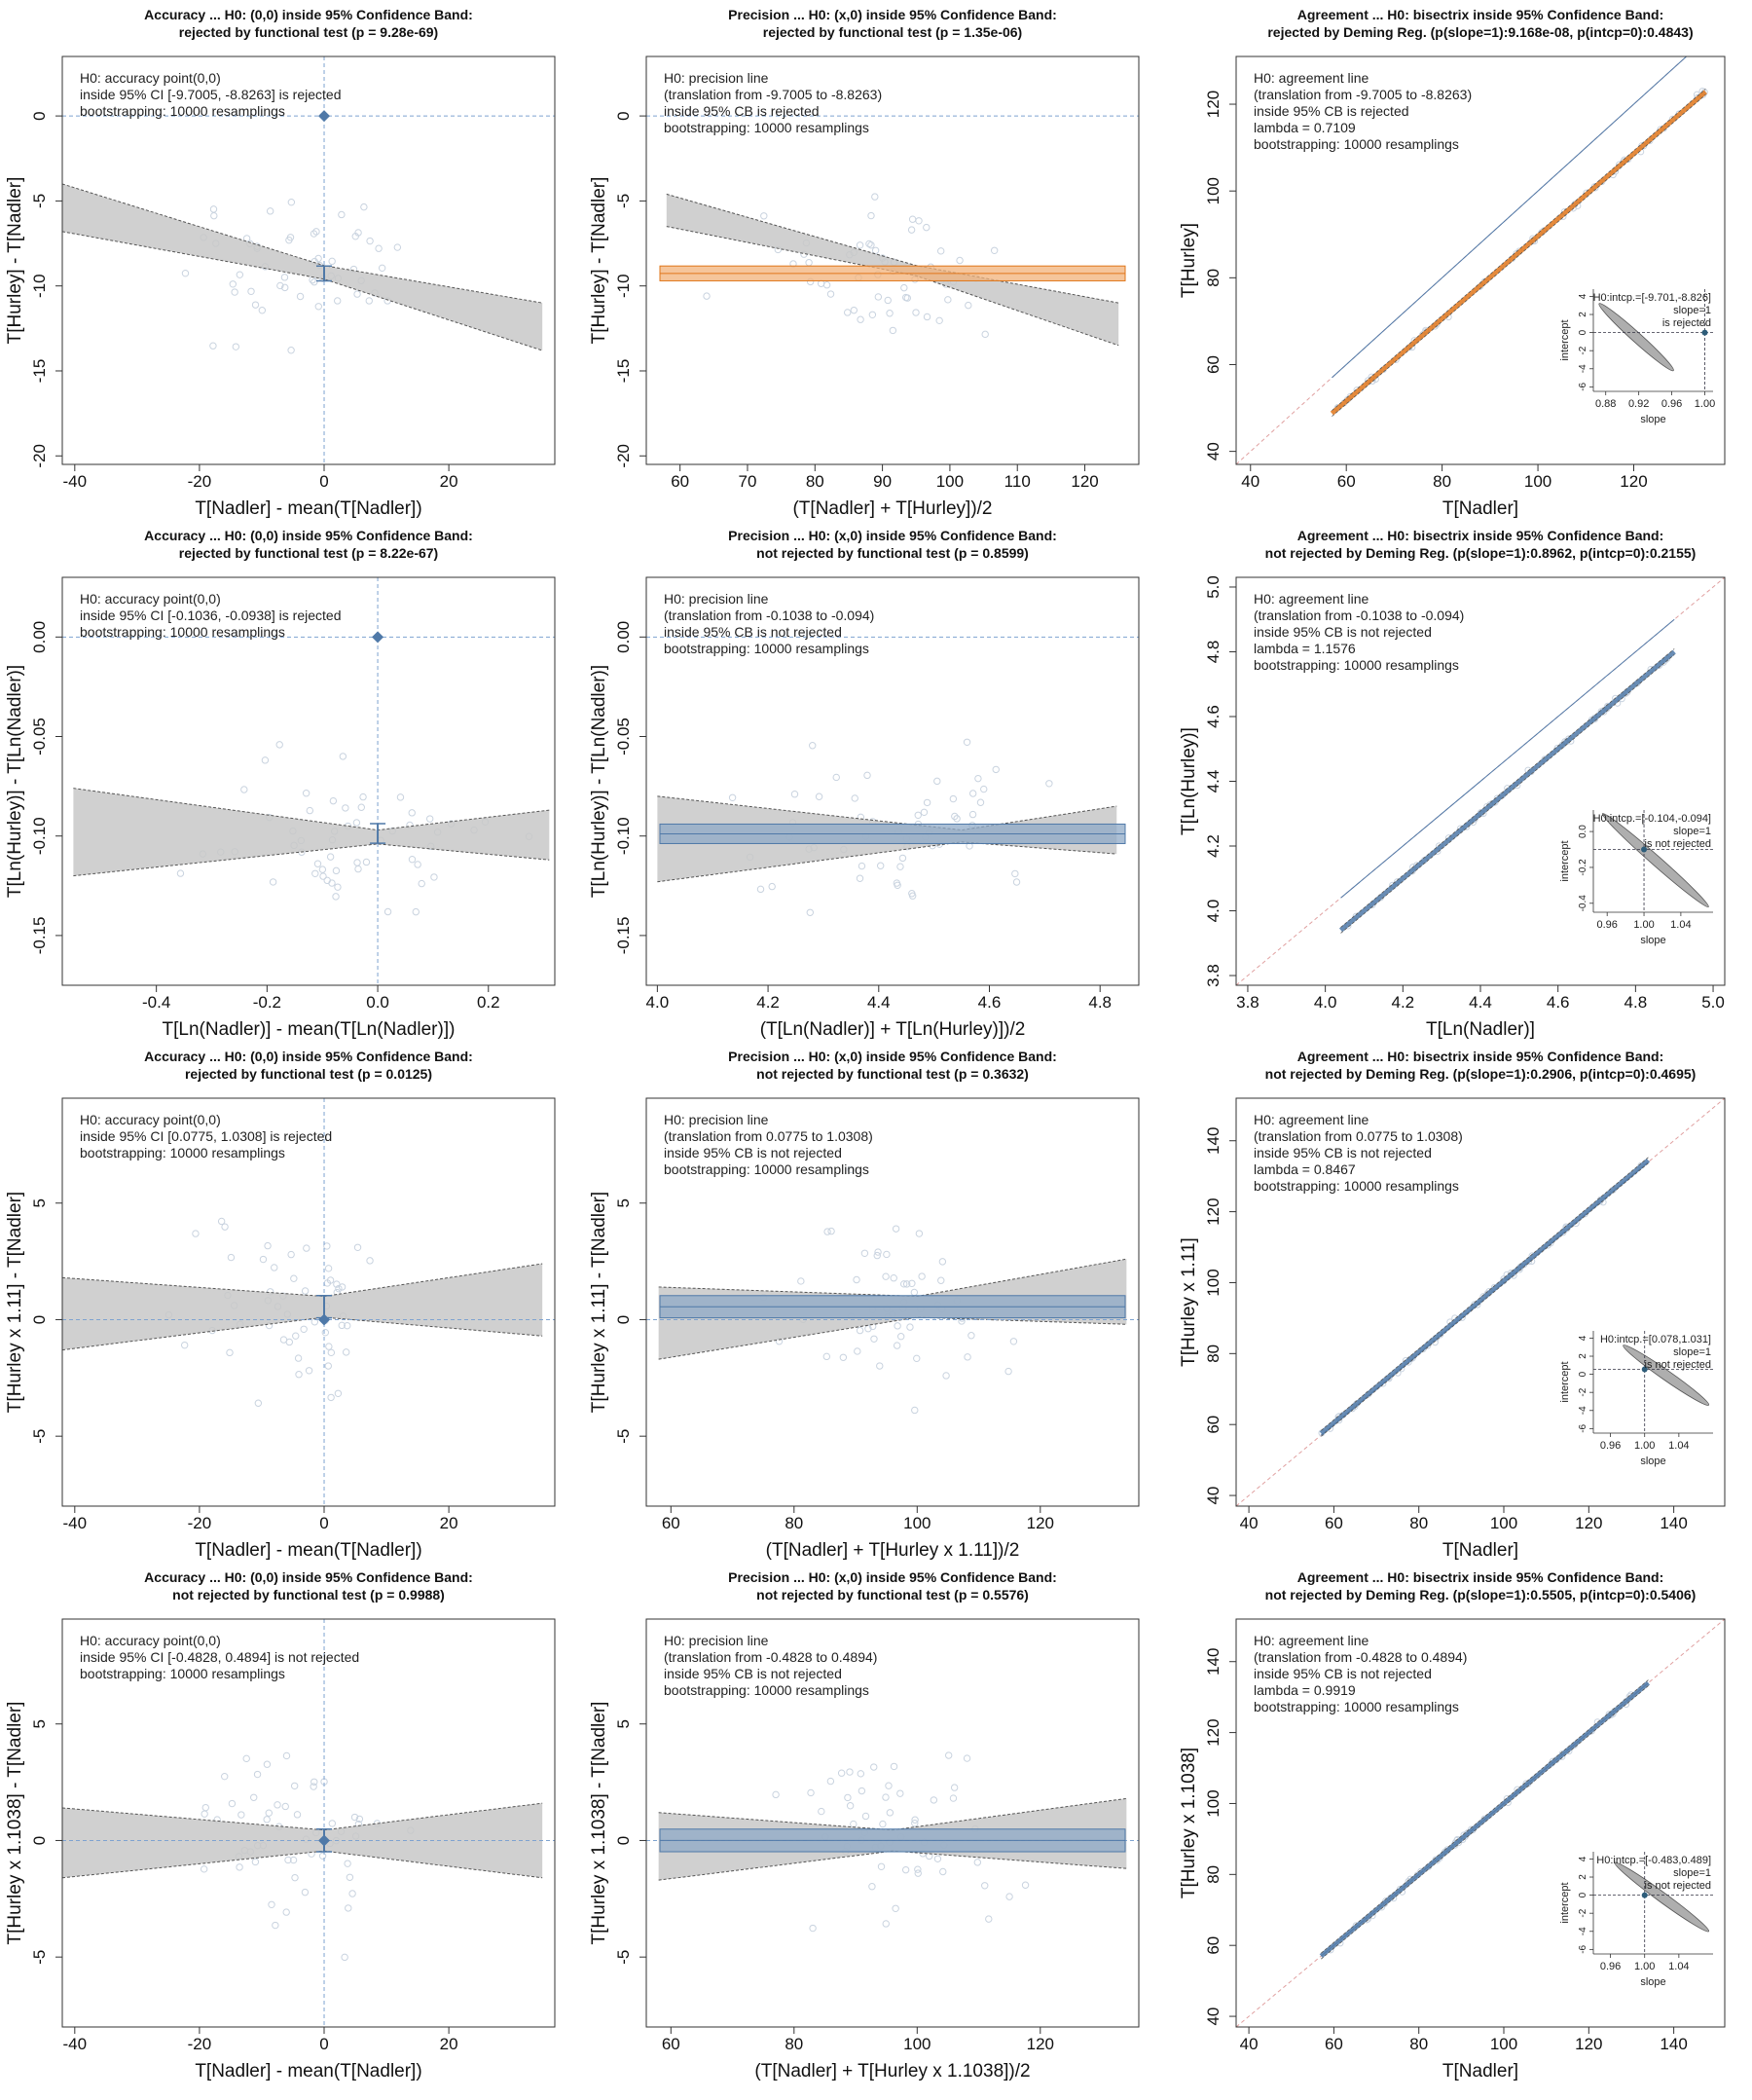 The height and width of the screenshot is (2100, 1752). What do you see at coordinates (40, 936) in the screenshot?
I see `y-tick-label: -0.15` at bounding box center [40, 936].